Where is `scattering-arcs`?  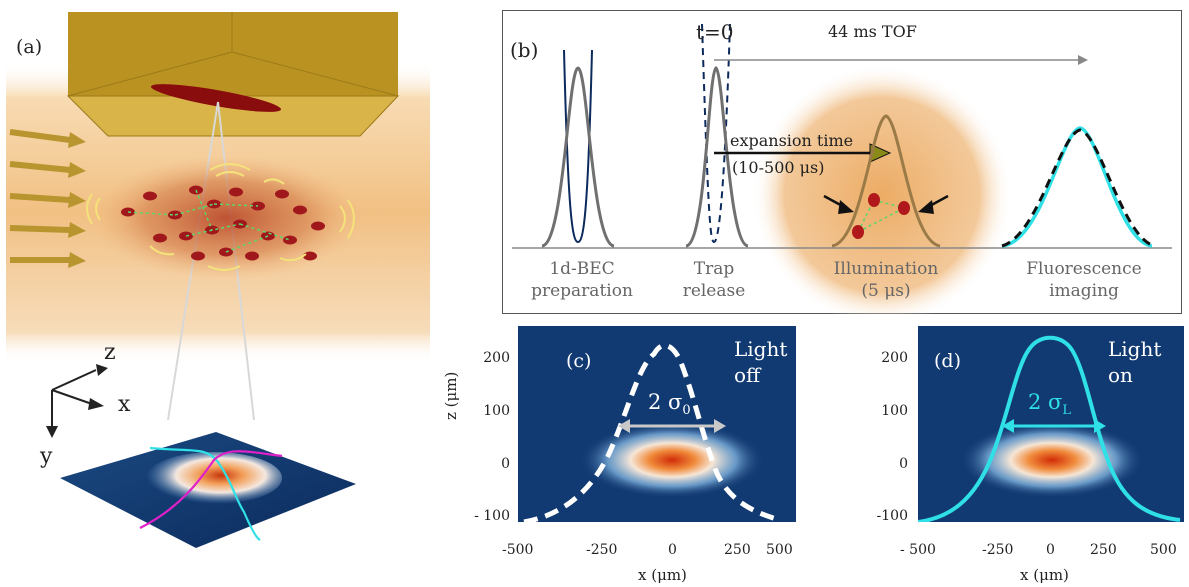 scattering-arcs is located at coordinates (220, 217).